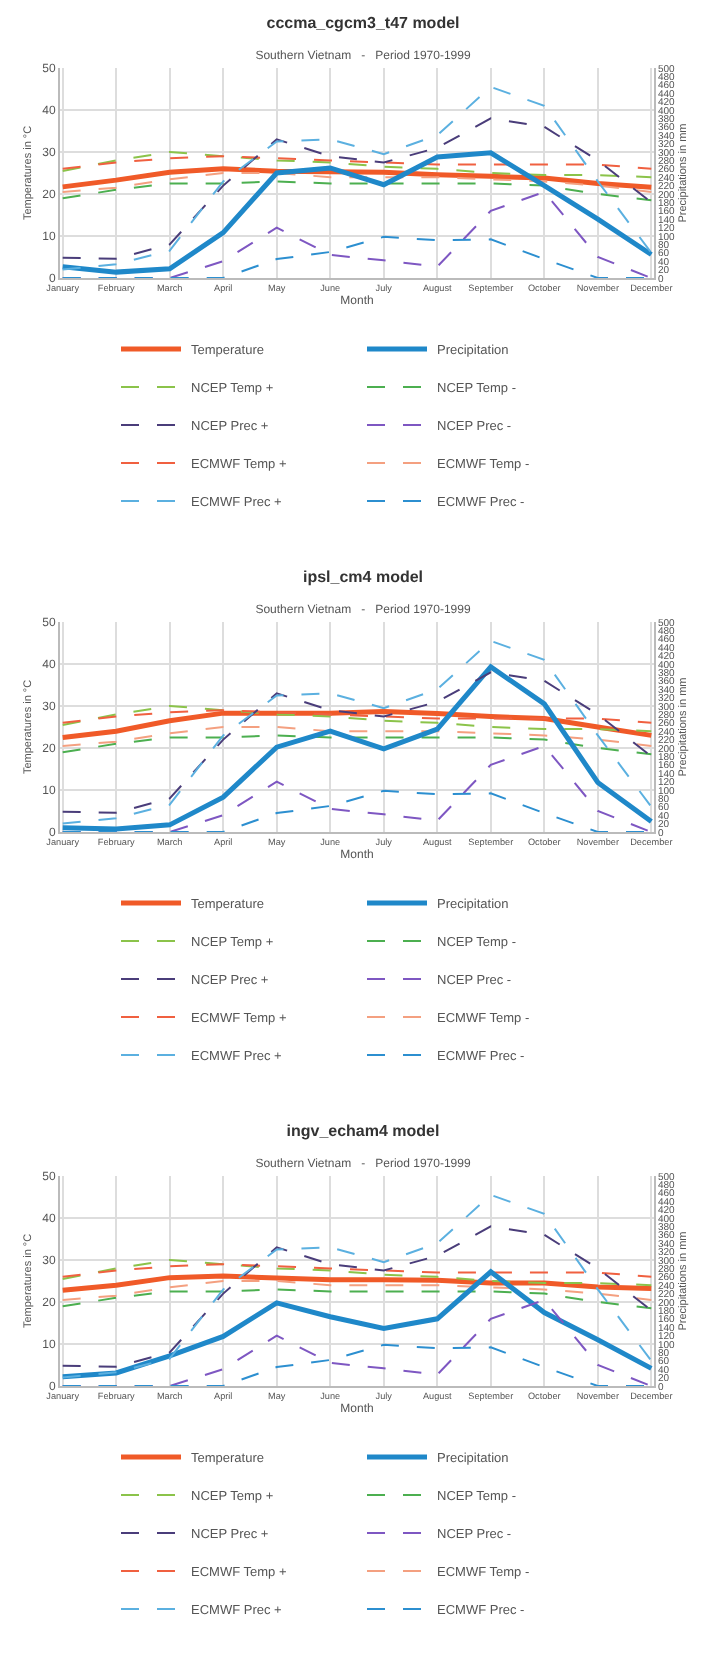 The image size is (726, 1662). What do you see at coordinates (363, 22) in the screenshot?
I see `chart-title: cccma_cgcm3_t47 model` at bounding box center [363, 22].